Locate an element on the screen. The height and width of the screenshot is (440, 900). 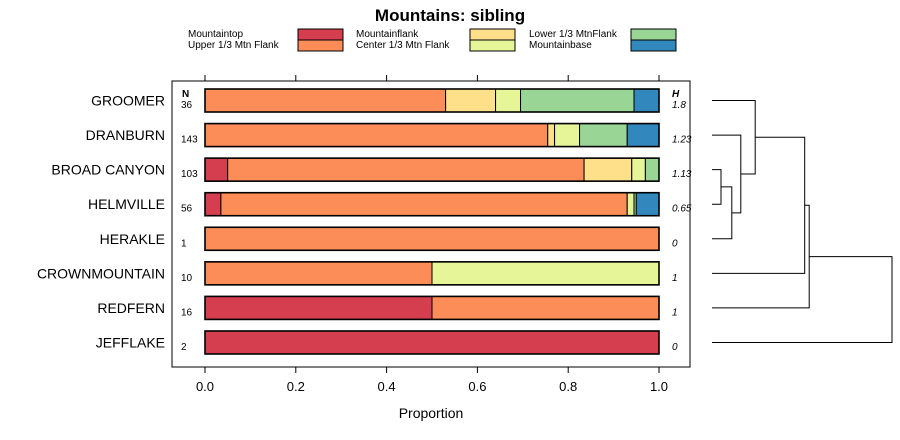
x-axis-title: Proportion is located at coordinates (431, 413).